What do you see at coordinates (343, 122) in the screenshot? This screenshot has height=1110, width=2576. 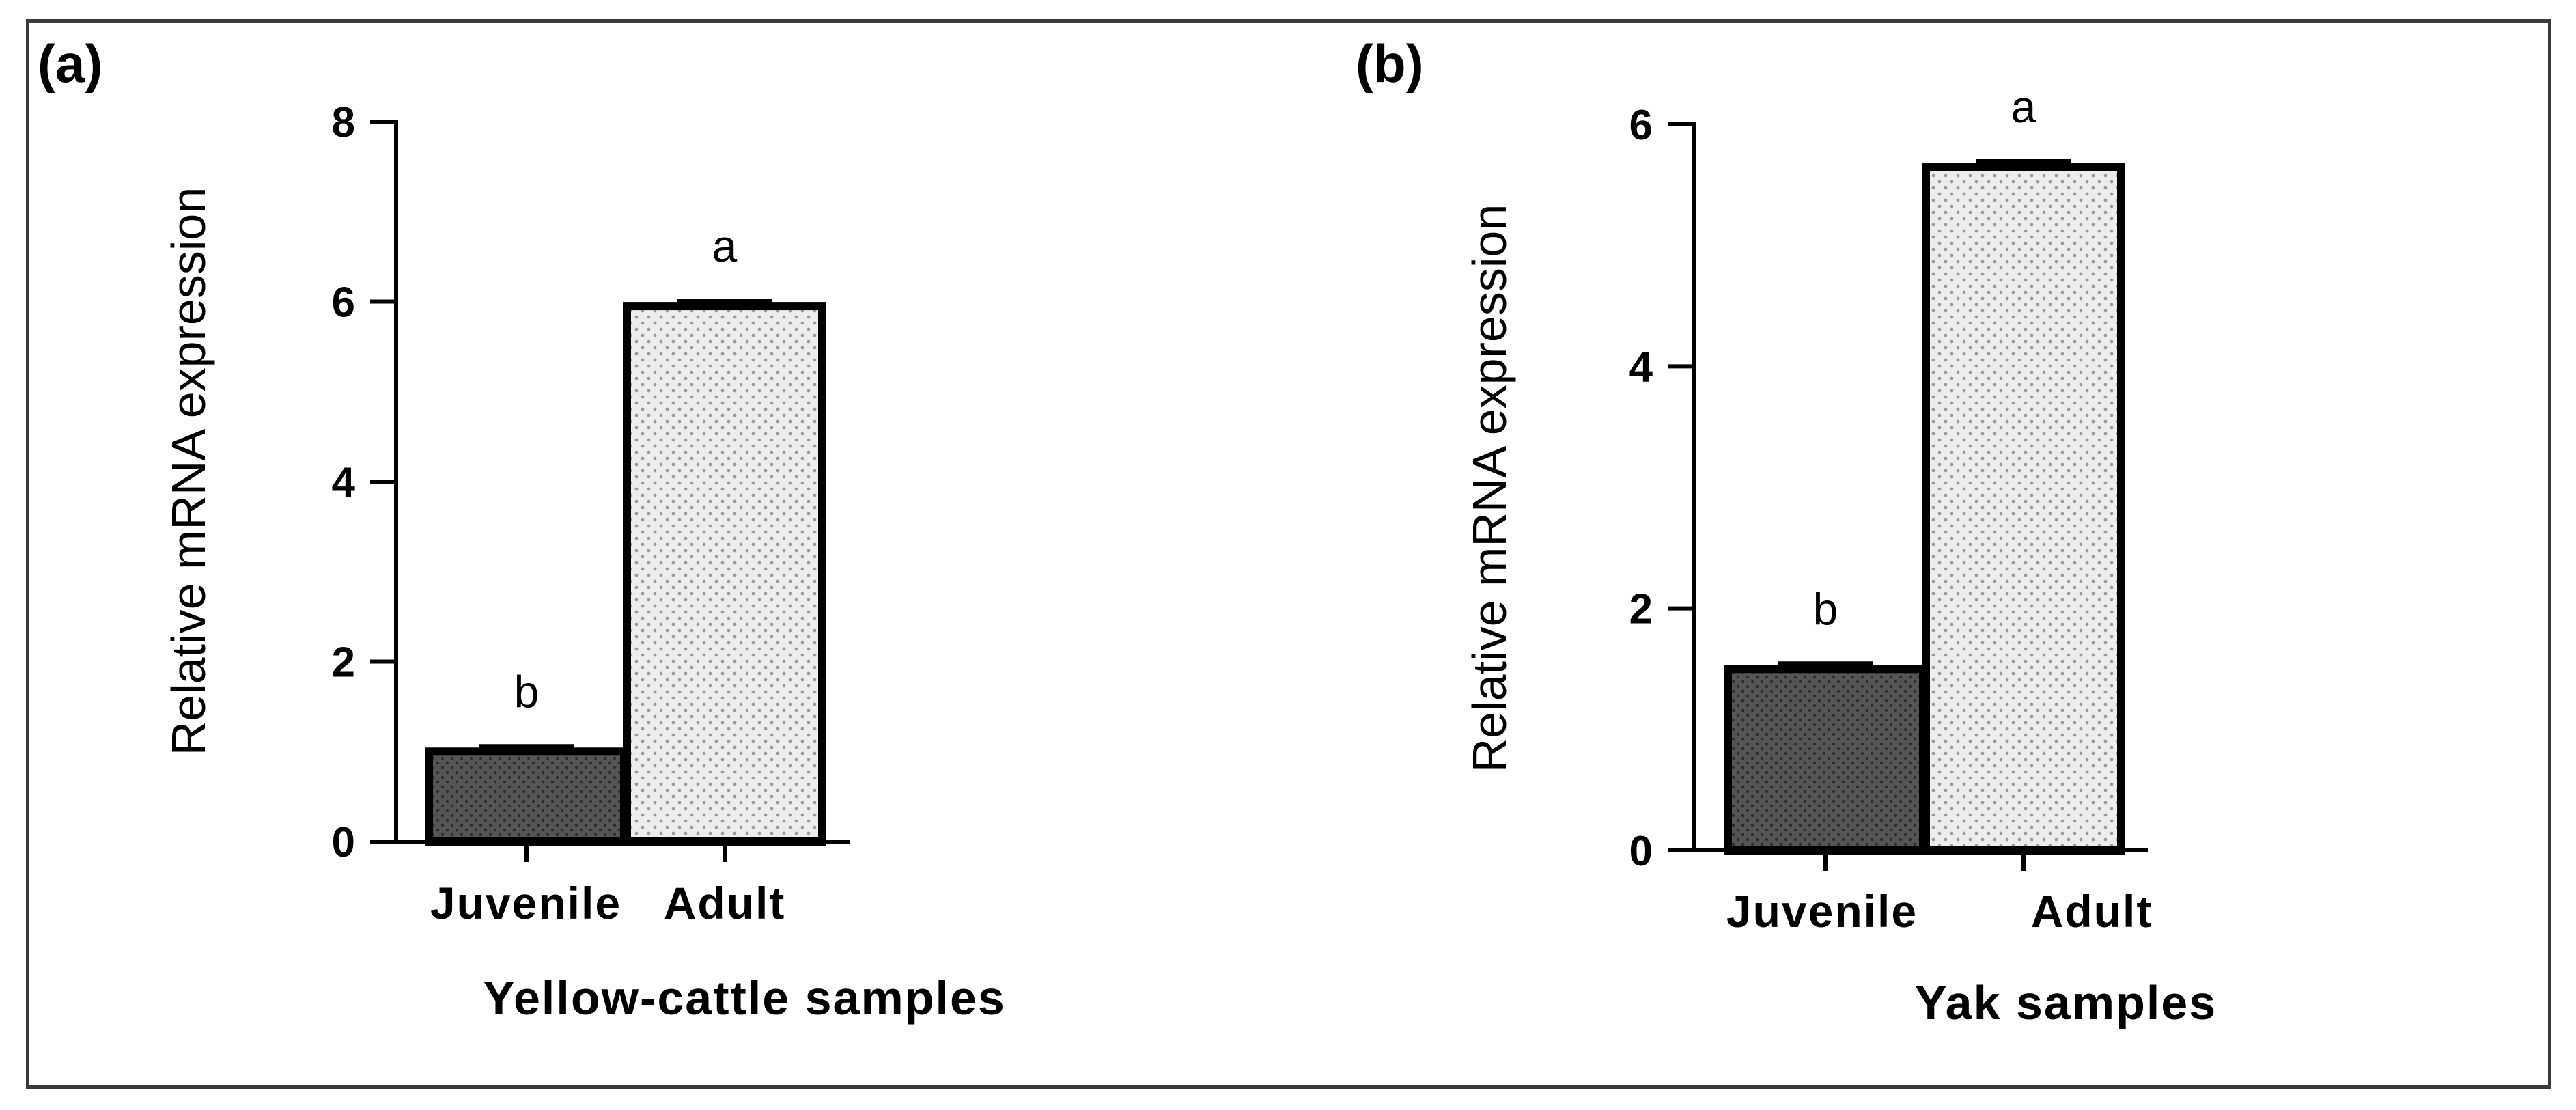 I see `y-tick-label: 8` at bounding box center [343, 122].